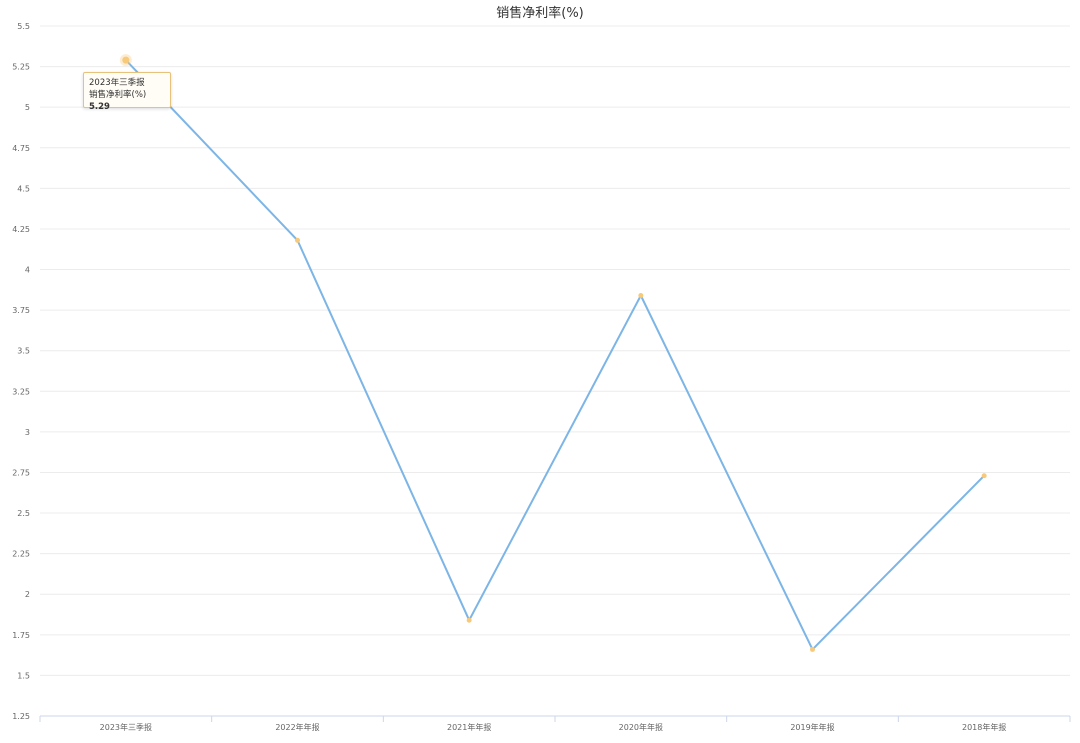 This screenshot has width=1080, height=743. I want to click on x-tick-label: 2019年年报, so click(812, 727).